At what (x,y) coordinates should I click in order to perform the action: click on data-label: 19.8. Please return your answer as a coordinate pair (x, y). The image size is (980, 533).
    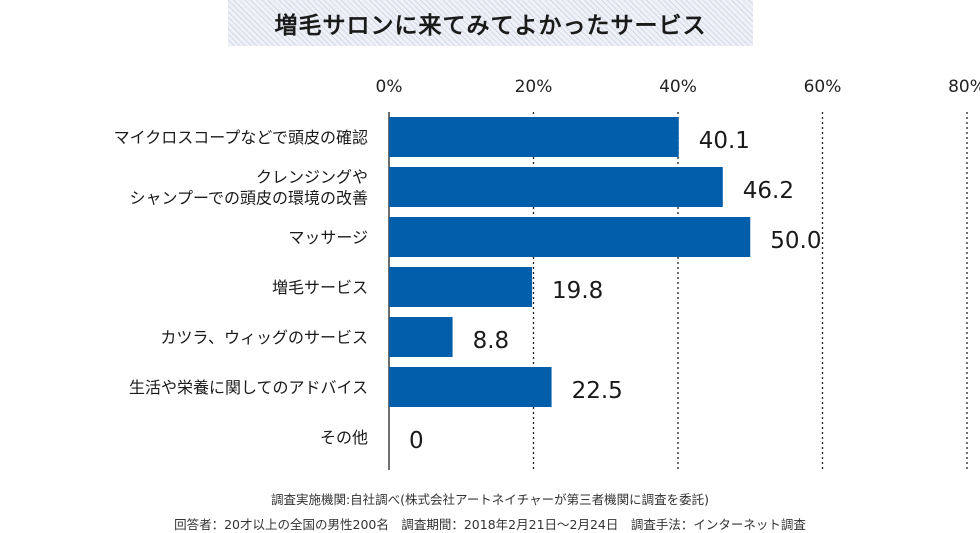
    Looking at the image, I should click on (577, 291).